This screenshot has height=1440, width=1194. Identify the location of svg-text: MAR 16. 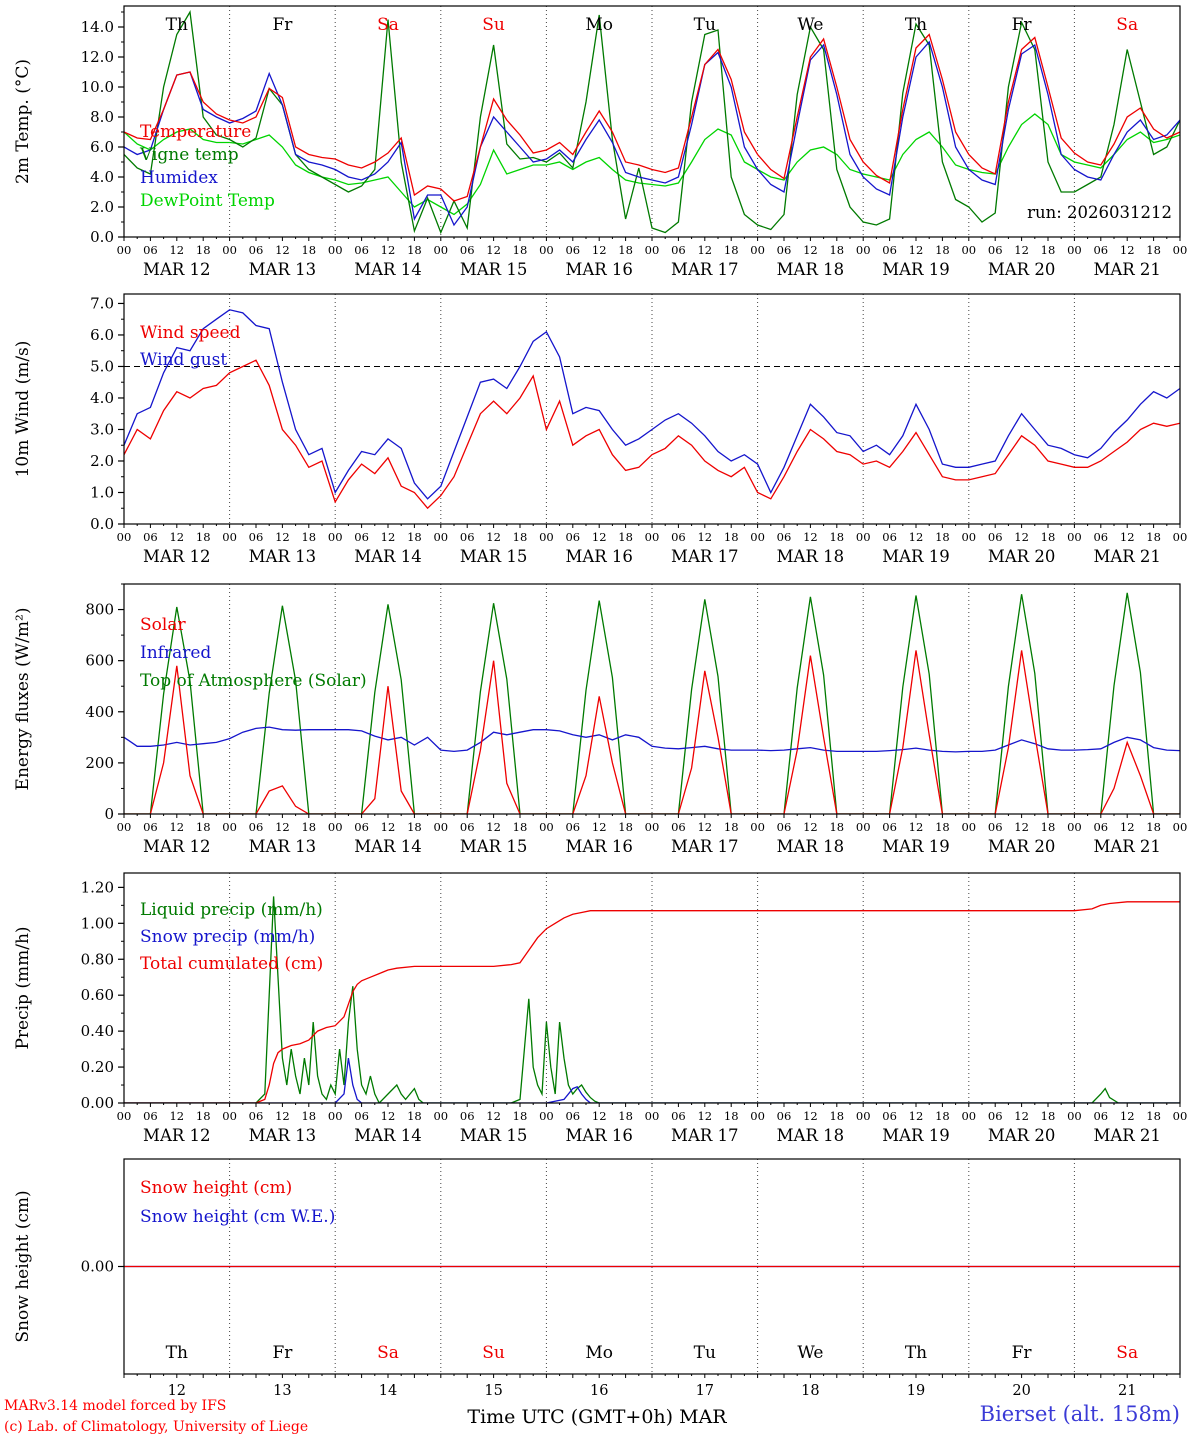
(598, 1135).